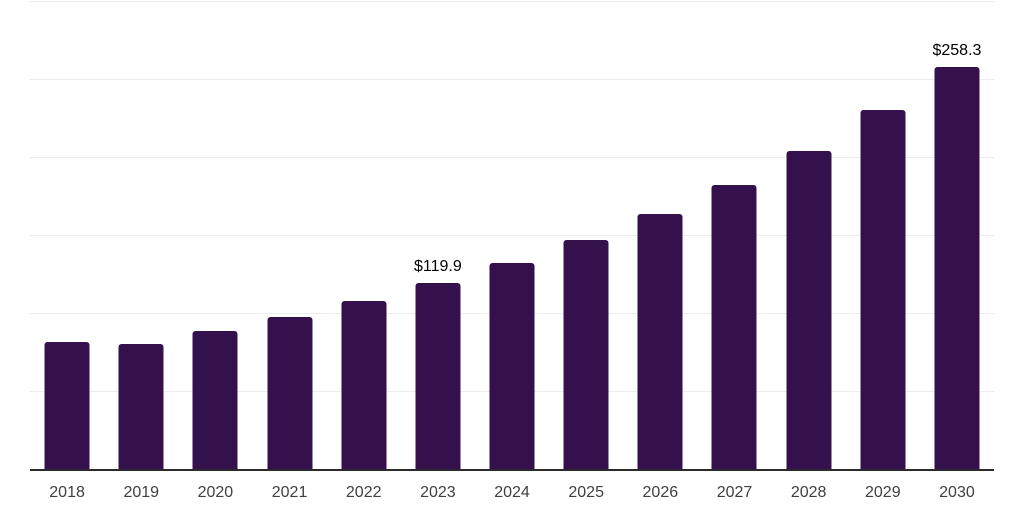 This screenshot has width=1024, height=512. I want to click on bar-cell-2022, so click(364, 236).